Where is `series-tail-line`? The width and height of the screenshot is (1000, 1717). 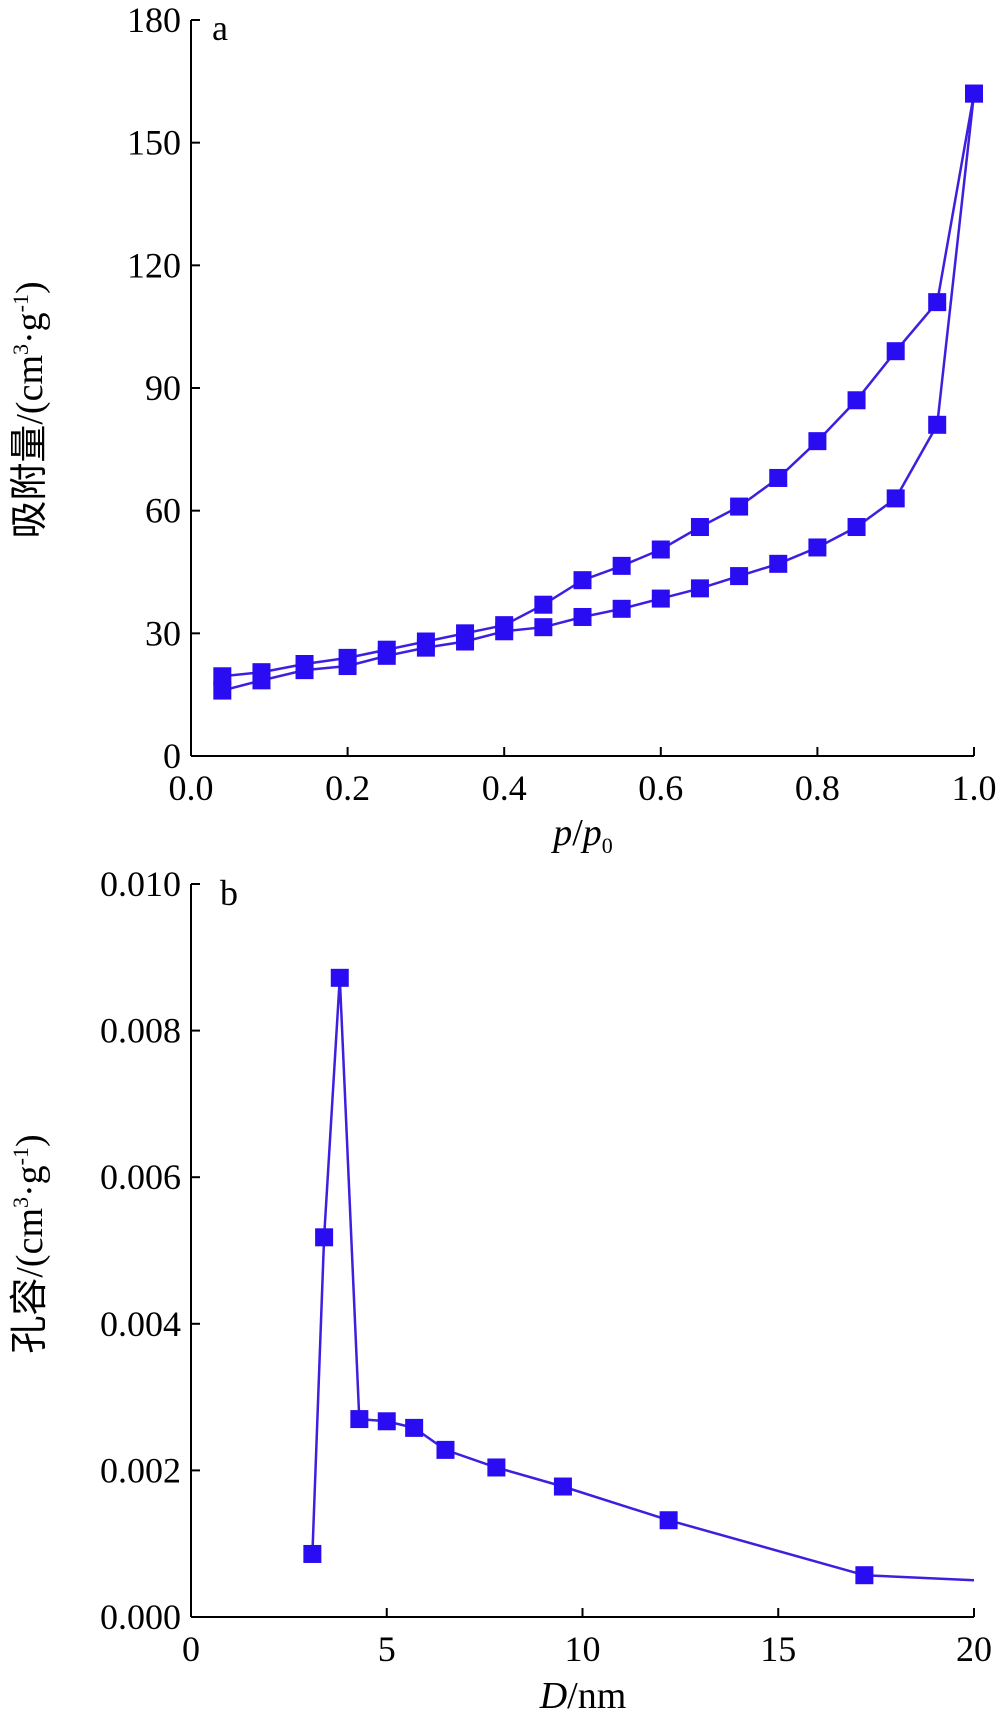 series-tail-line is located at coordinates (919, 1577).